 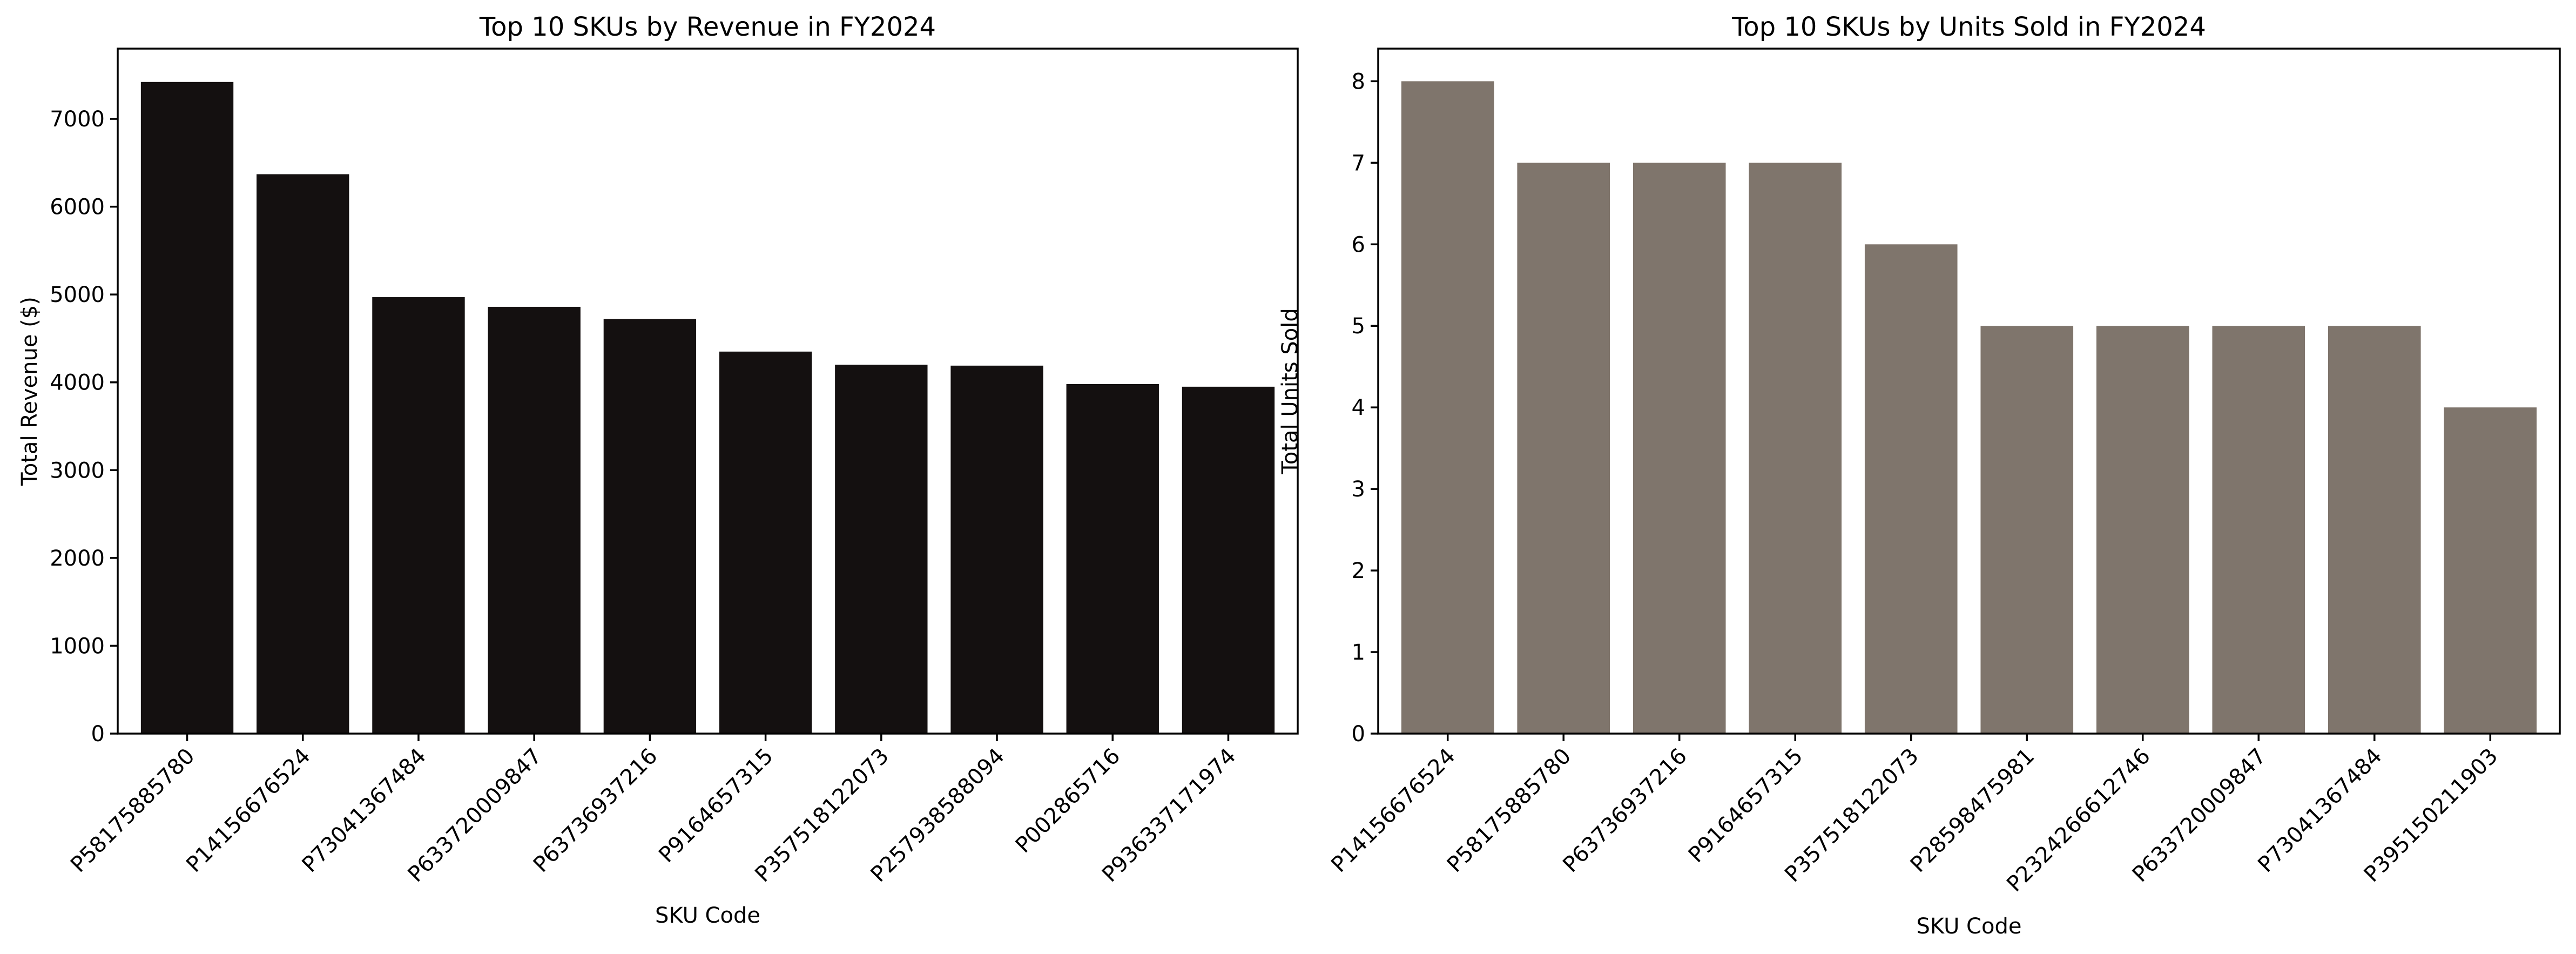 I want to click on y-tick-label: 7, so click(x=1358, y=163).